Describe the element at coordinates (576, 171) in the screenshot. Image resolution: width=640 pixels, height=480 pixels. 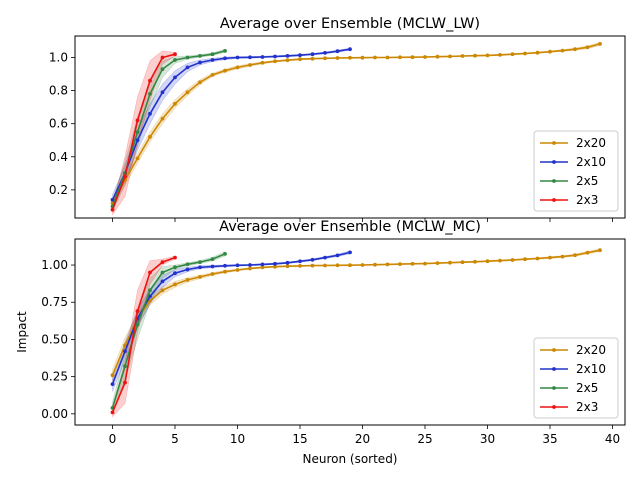
I see `legend-box` at that location.